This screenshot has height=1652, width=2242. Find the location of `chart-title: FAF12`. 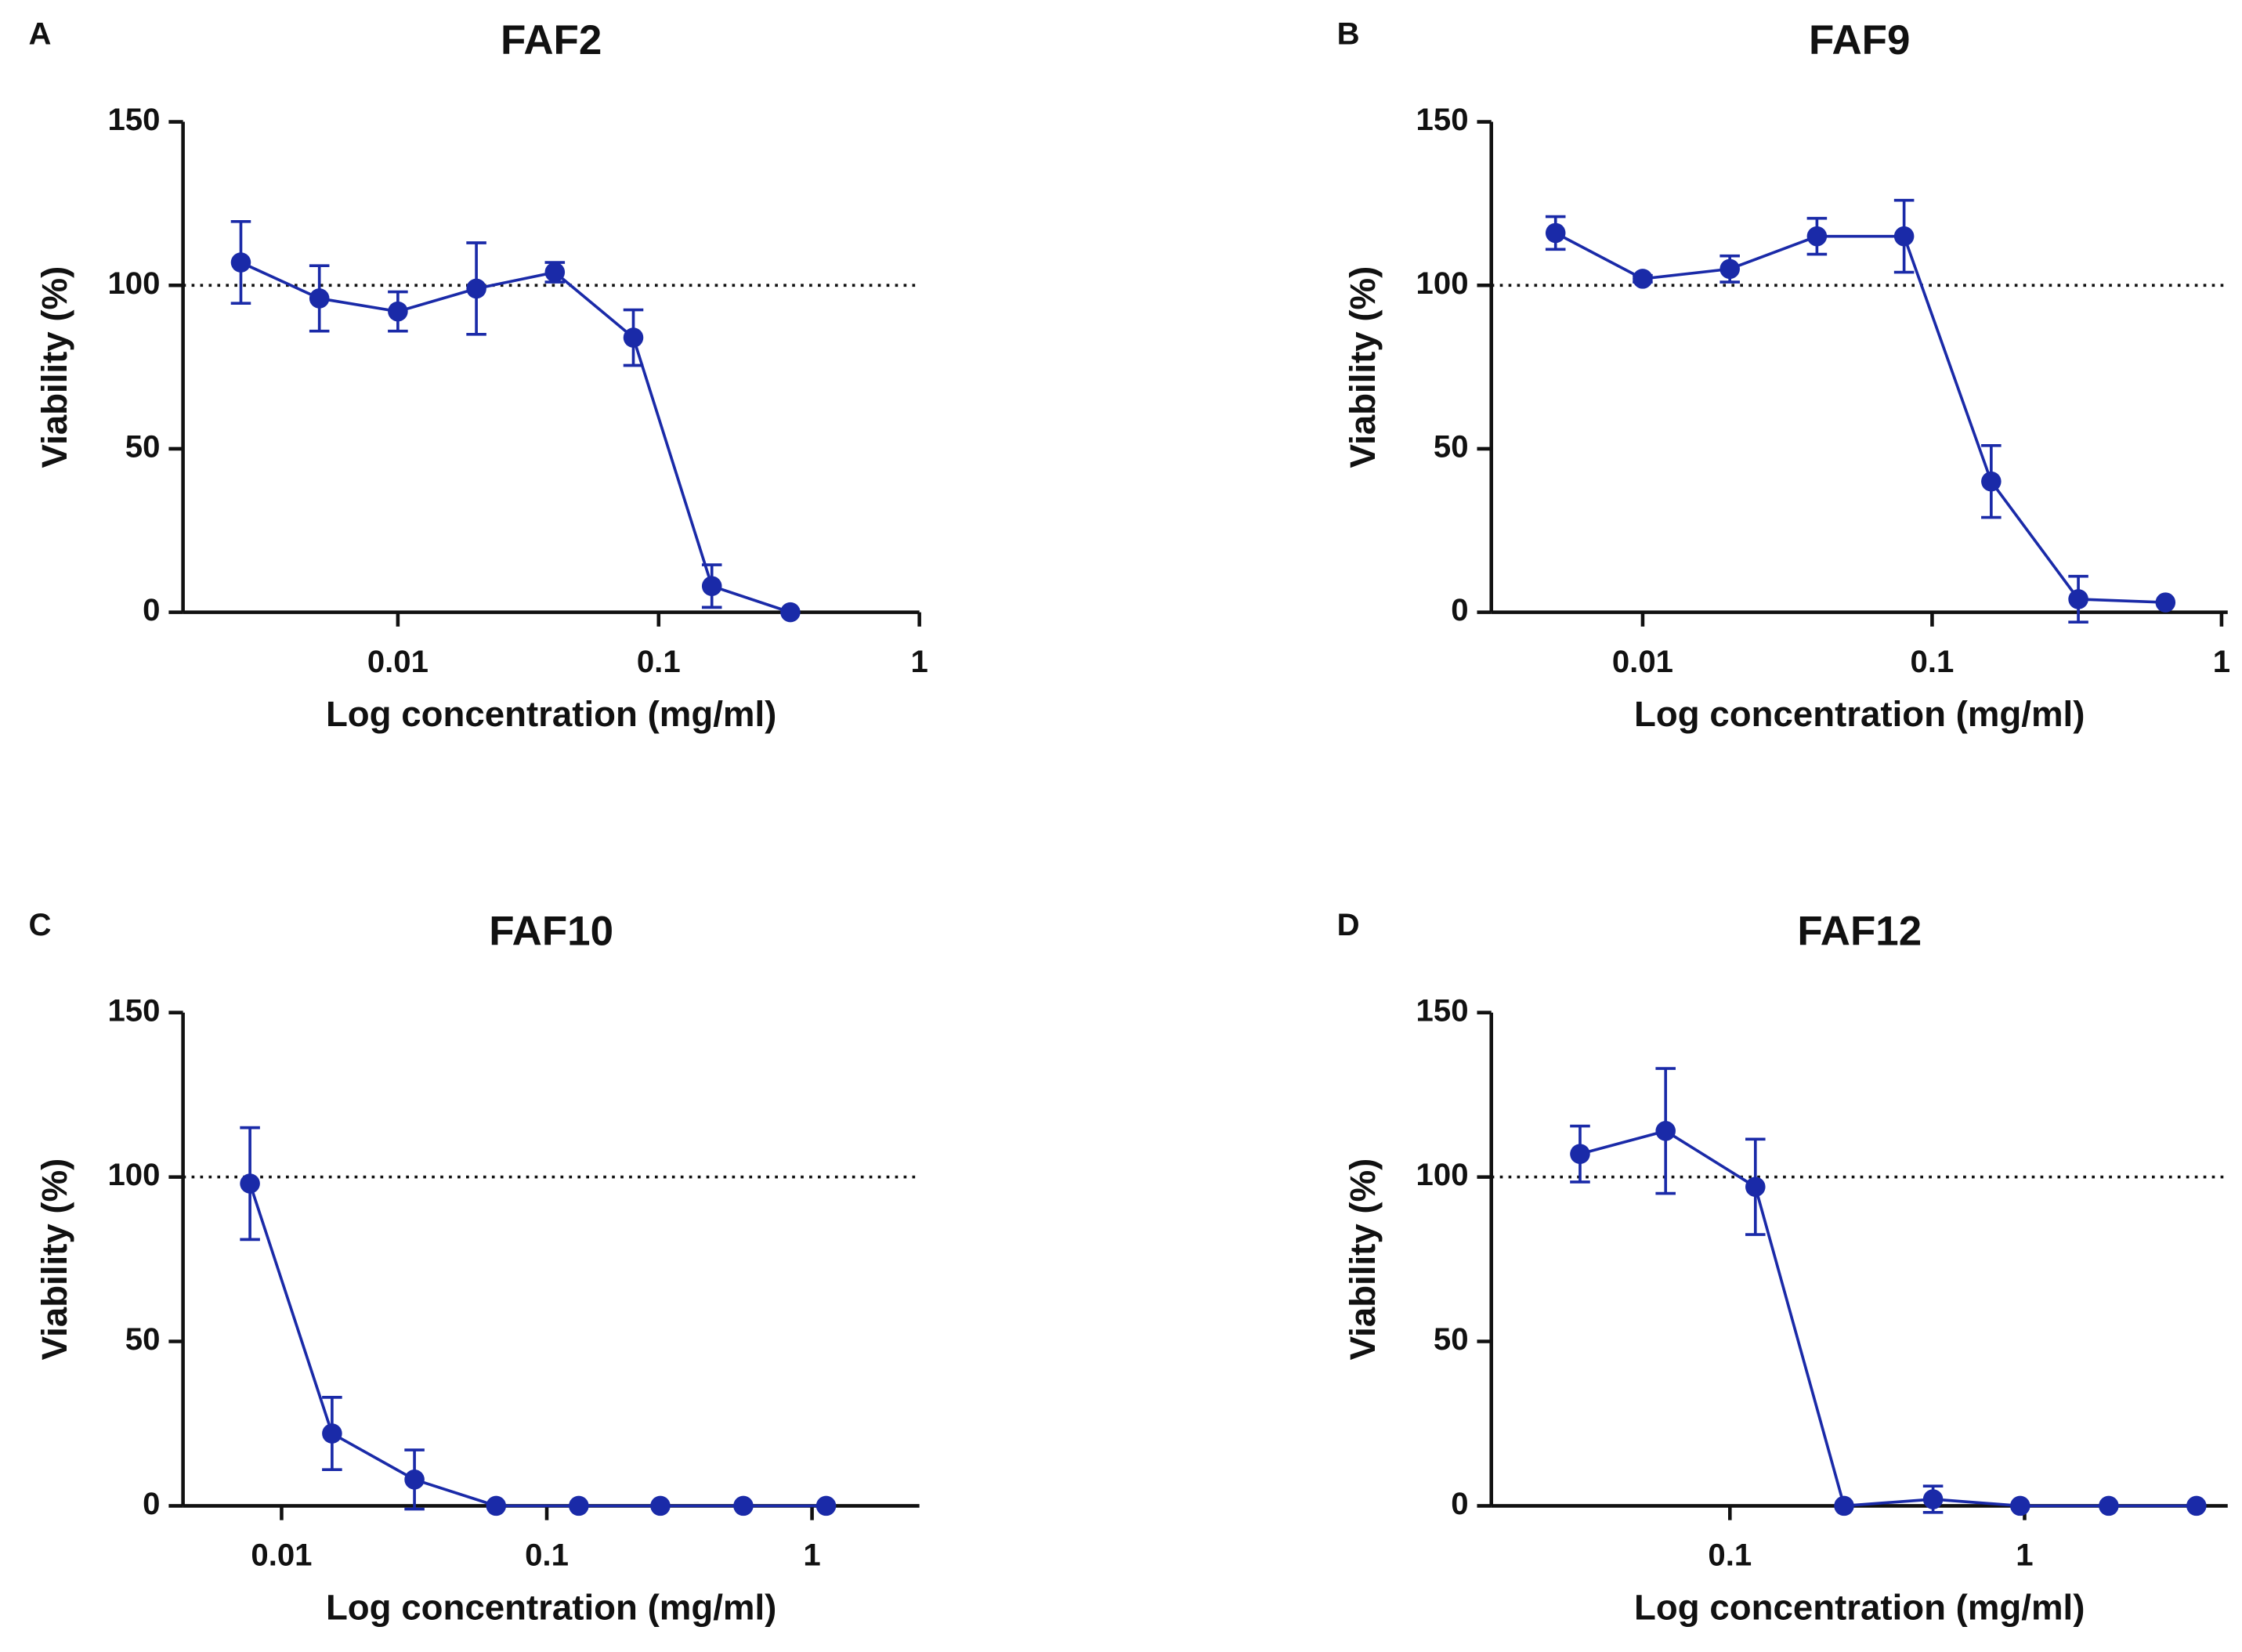

chart-title: FAF12 is located at coordinates (1859, 931).